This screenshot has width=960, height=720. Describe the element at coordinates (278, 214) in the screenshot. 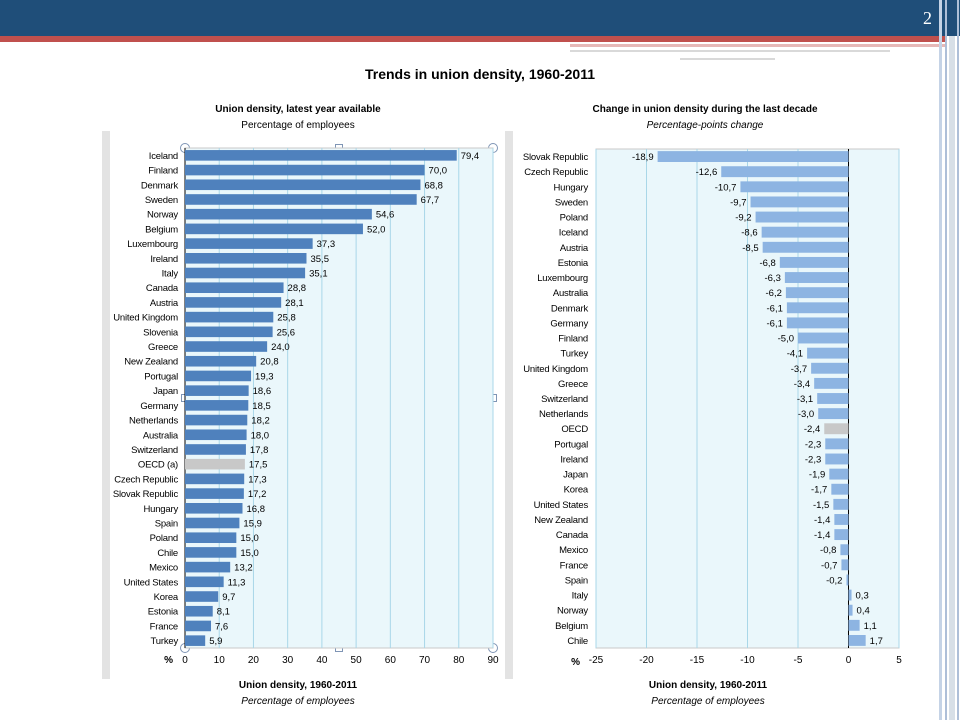

I see `left-chart-bar-norway` at that location.